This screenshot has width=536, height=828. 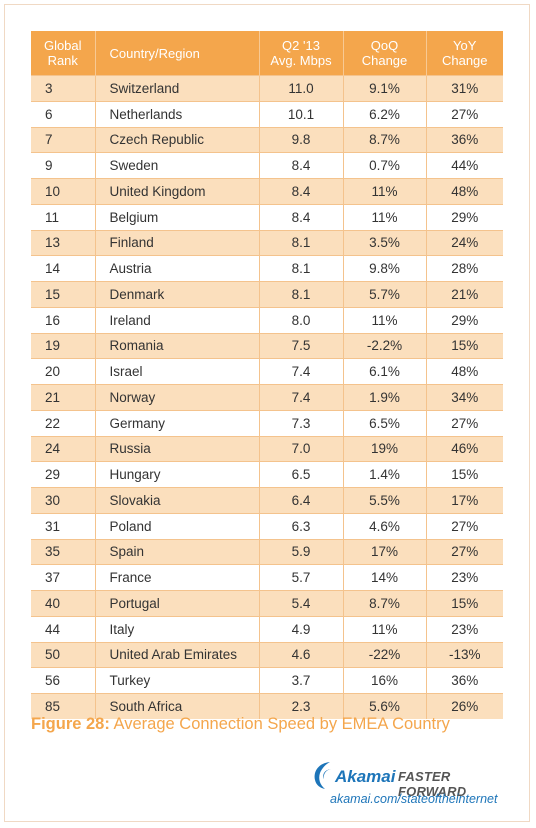 I want to click on brand-name: Akamai, so click(x=365, y=776).